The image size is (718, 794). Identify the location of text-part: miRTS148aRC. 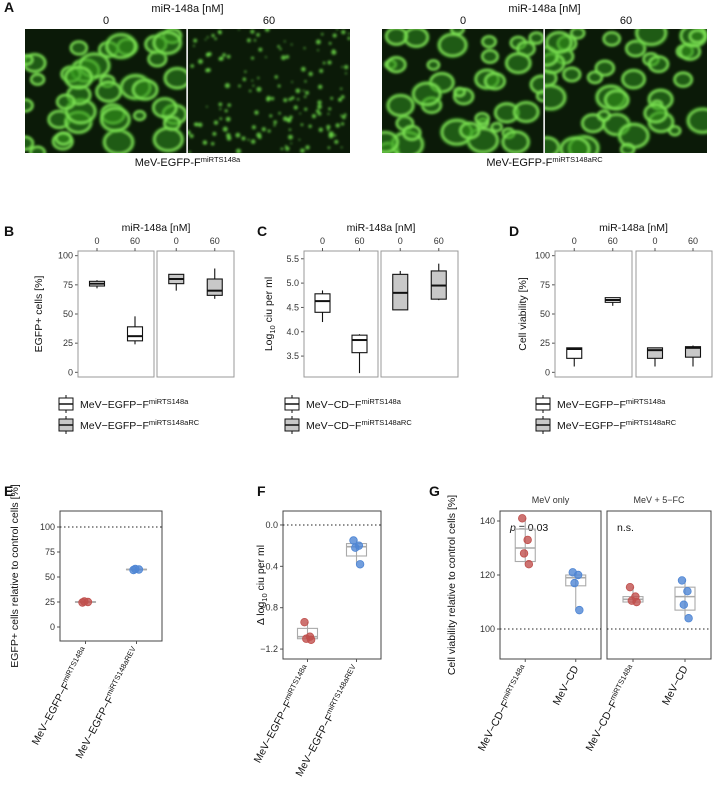
(651, 422).